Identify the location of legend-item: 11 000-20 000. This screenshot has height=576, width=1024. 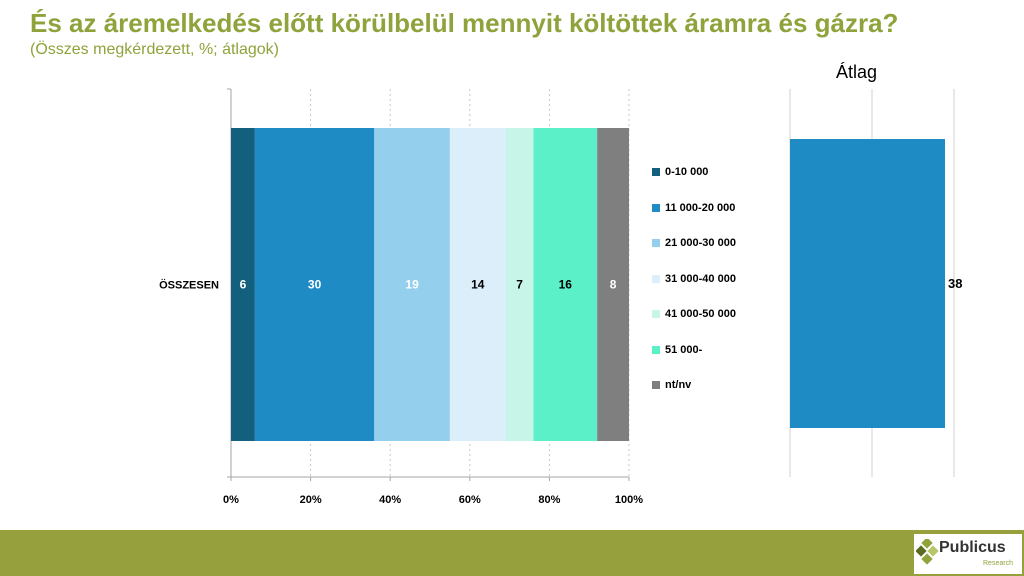
(693, 208).